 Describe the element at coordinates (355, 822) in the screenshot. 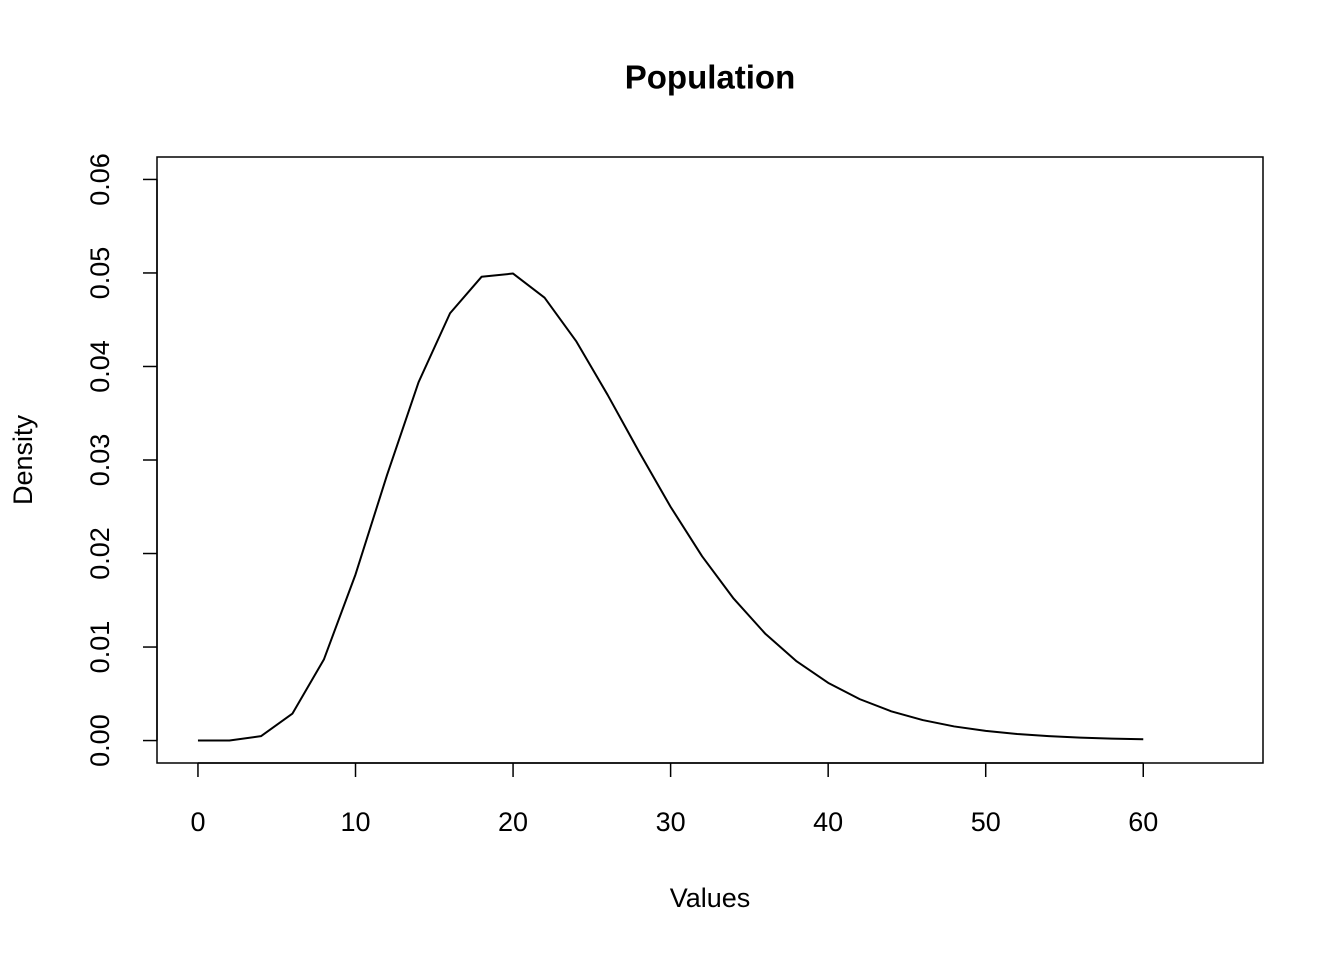

I see `x-tick-label: 10` at that location.